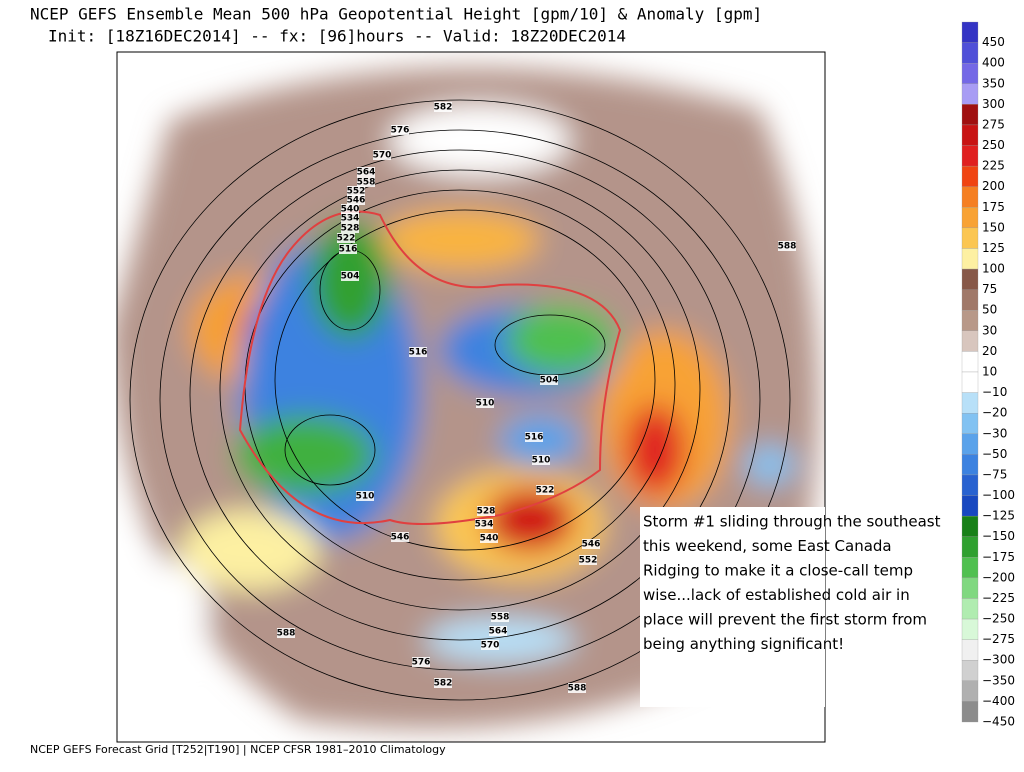 The height and width of the screenshot is (772, 1024). Describe the element at coordinates (591, 545) in the screenshot. I see `contour-label: 546` at that location.